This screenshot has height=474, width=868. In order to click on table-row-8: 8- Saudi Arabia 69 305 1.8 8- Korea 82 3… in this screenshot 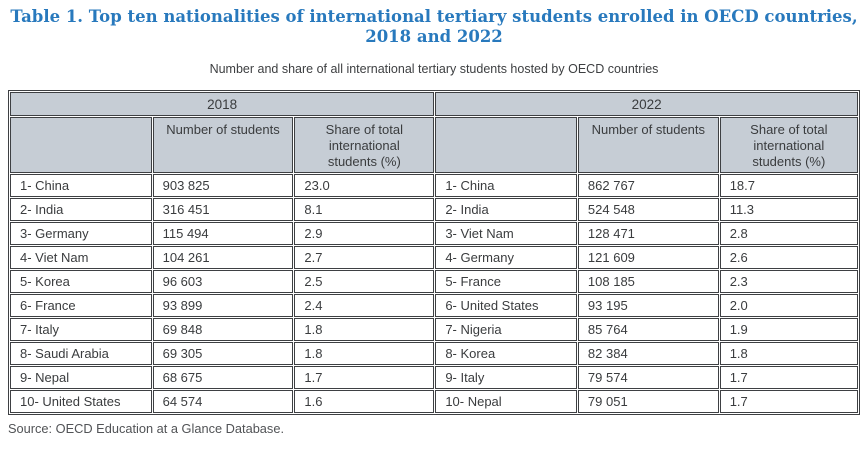, I will do `click(434, 353)`.